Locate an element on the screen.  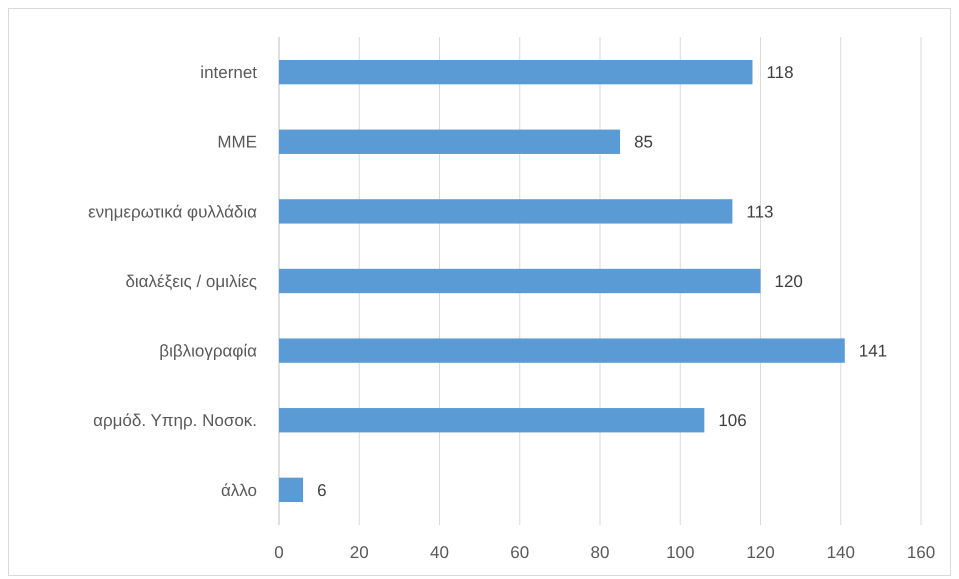
data-label: 85 is located at coordinates (643, 142).